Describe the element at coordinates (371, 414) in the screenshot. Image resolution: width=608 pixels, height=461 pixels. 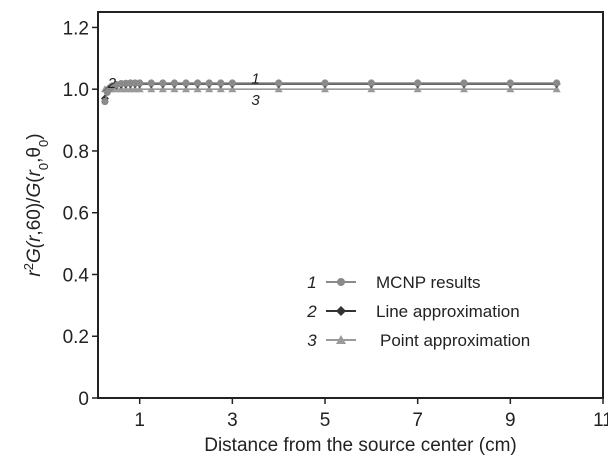
I see `x-ticks: 1 3 5 7 9 11` at that location.